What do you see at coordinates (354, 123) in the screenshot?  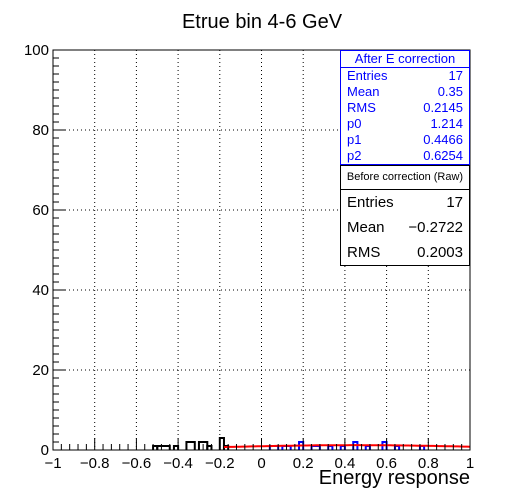 I see `stats-after-label: p0` at bounding box center [354, 123].